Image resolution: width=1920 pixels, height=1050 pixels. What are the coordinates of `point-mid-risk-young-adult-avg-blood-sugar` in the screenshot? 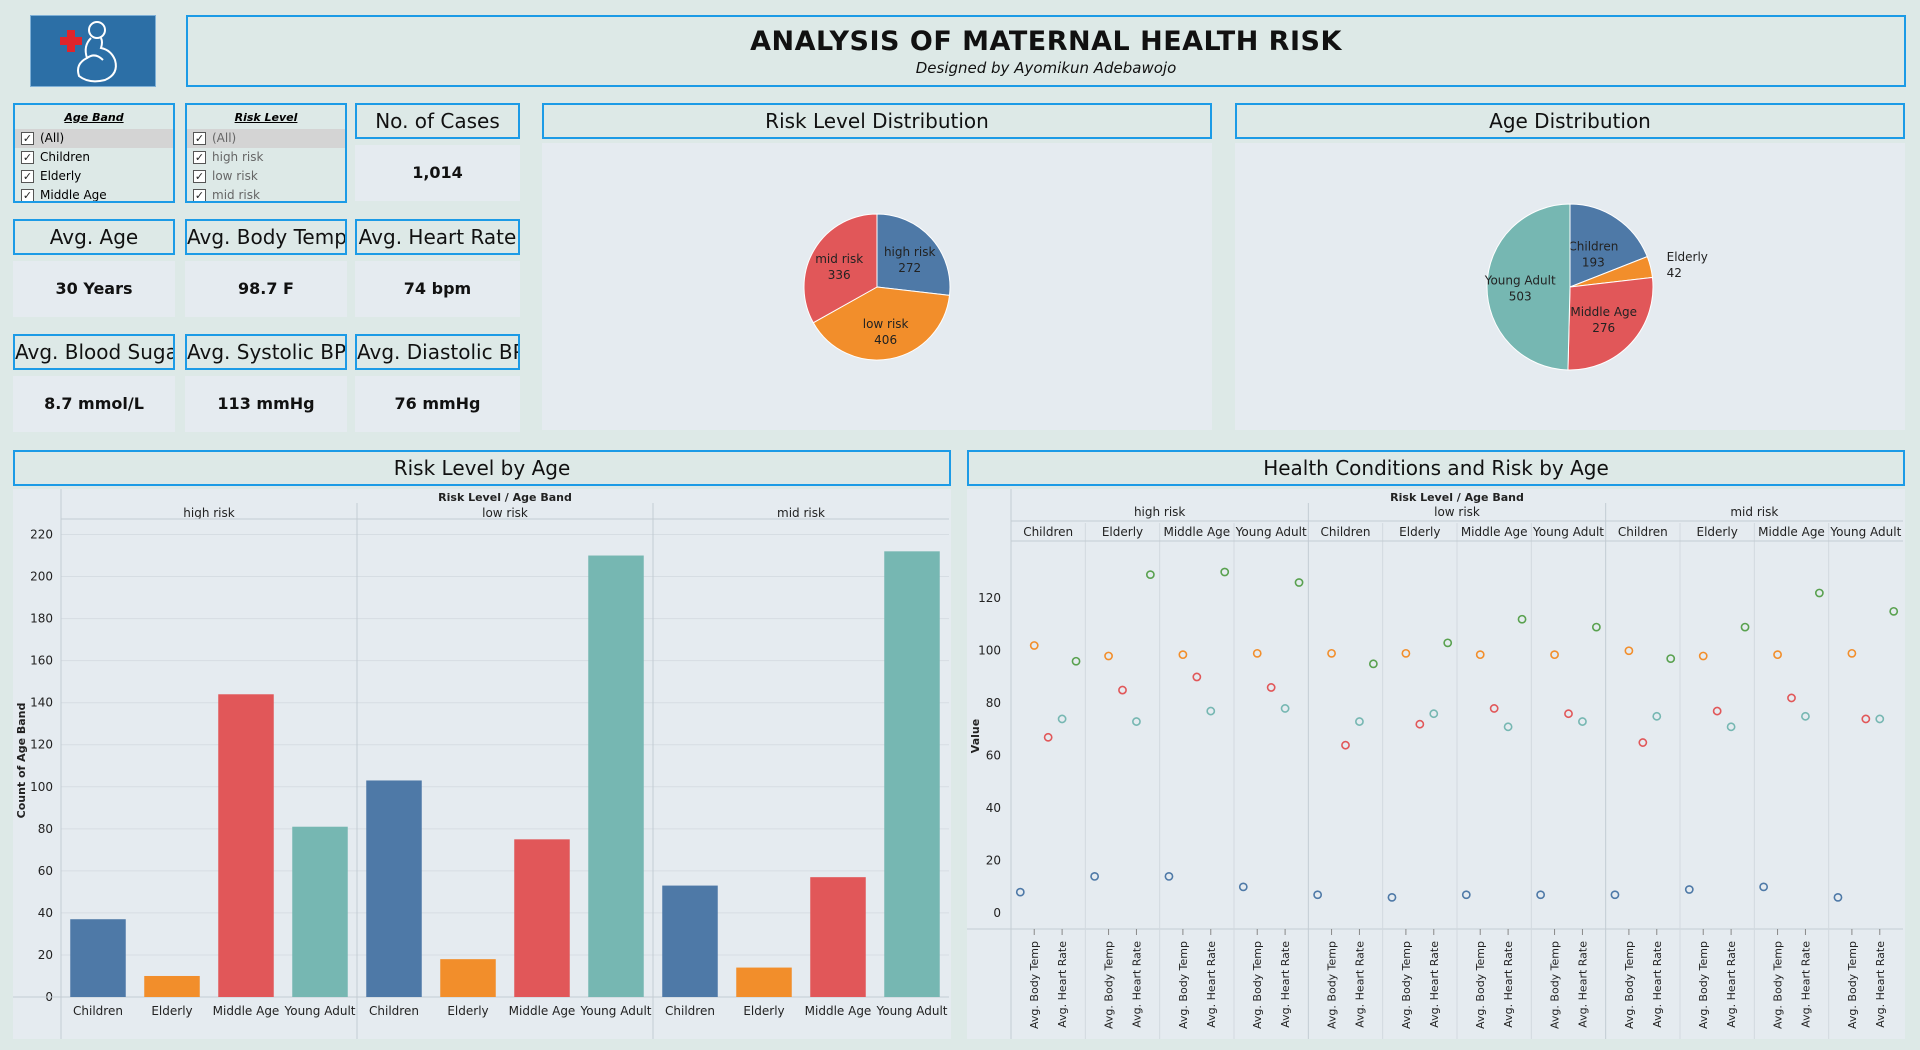 It's located at (1838, 897).